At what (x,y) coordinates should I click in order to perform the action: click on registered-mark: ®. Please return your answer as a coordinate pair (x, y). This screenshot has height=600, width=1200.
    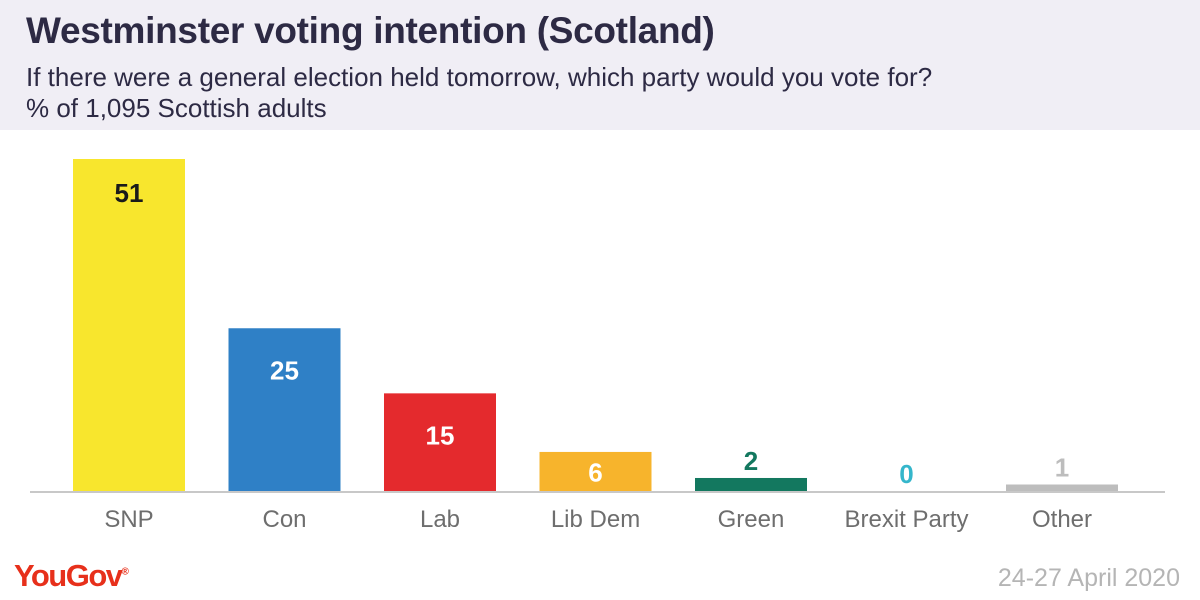
    Looking at the image, I should click on (125, 572).